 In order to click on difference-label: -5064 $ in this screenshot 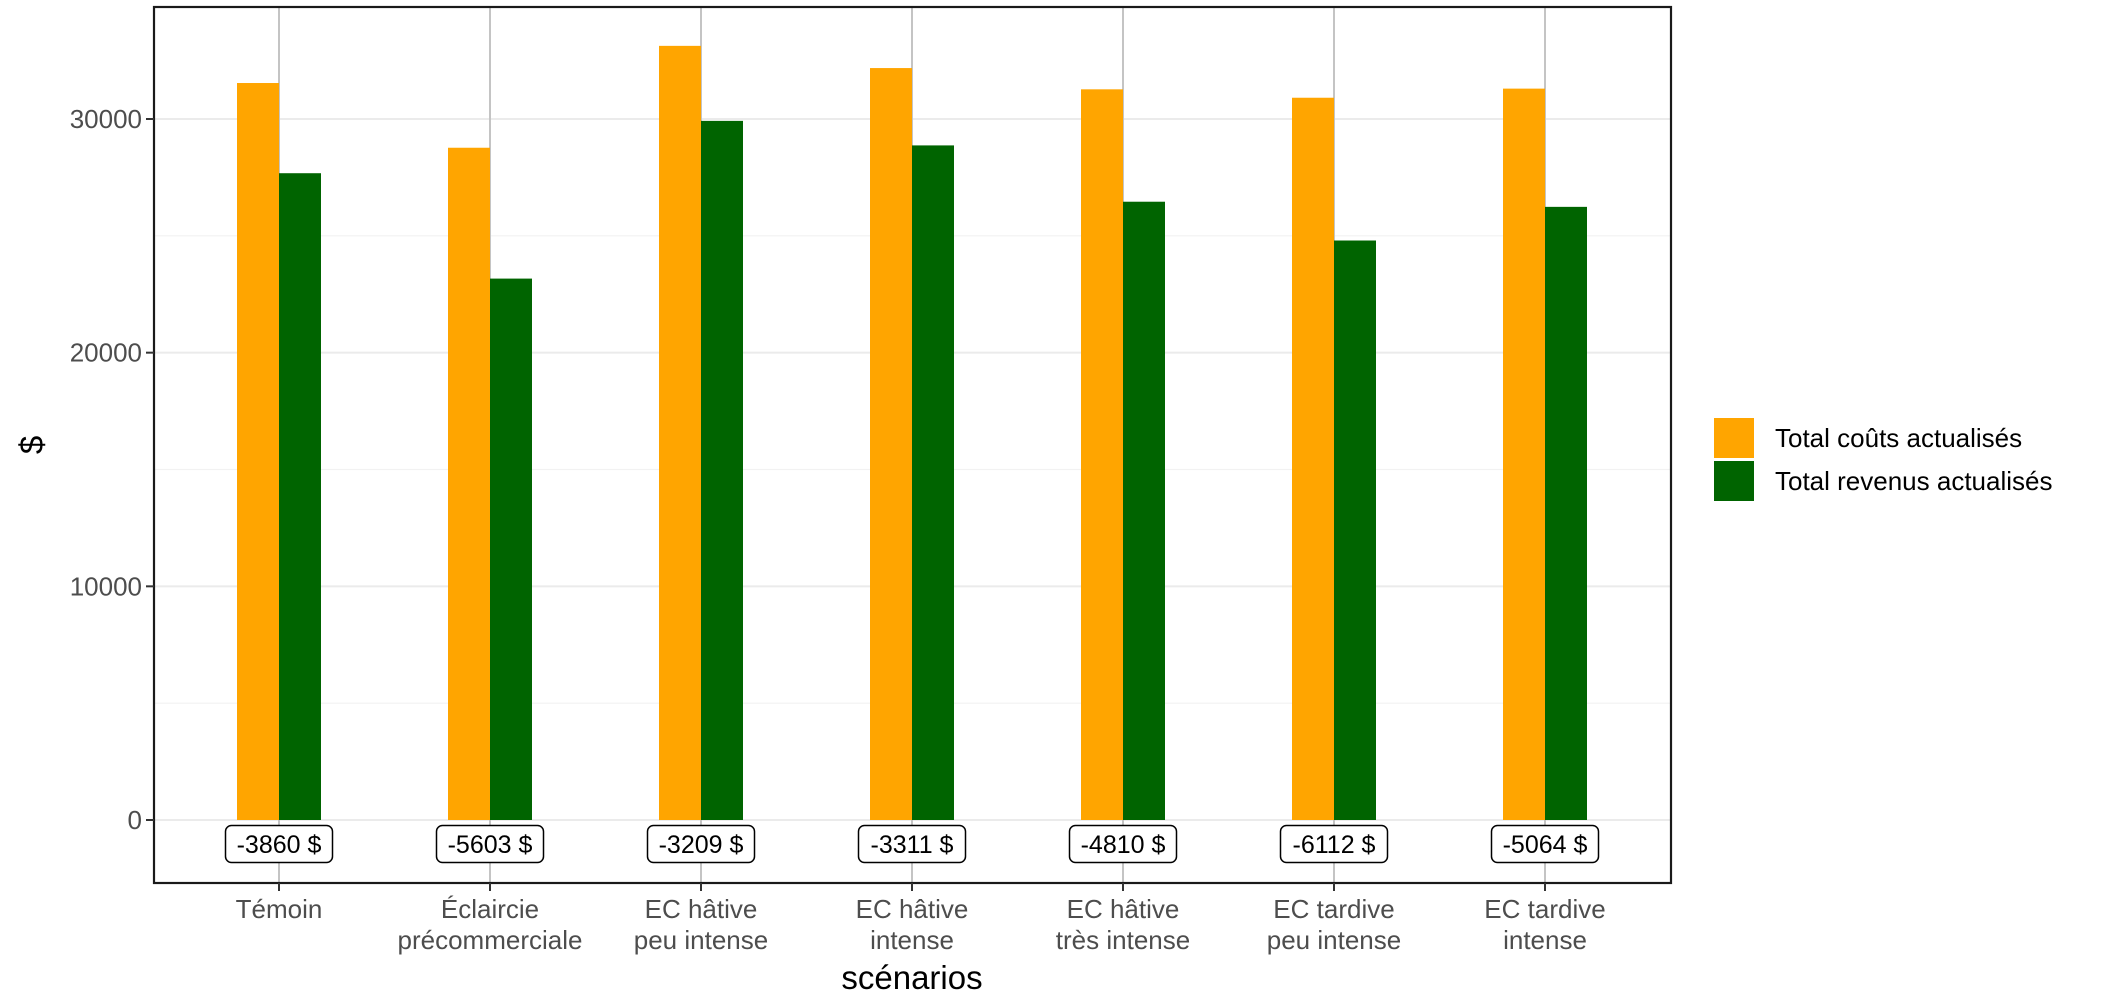, I will do `click(1545, 845)`.